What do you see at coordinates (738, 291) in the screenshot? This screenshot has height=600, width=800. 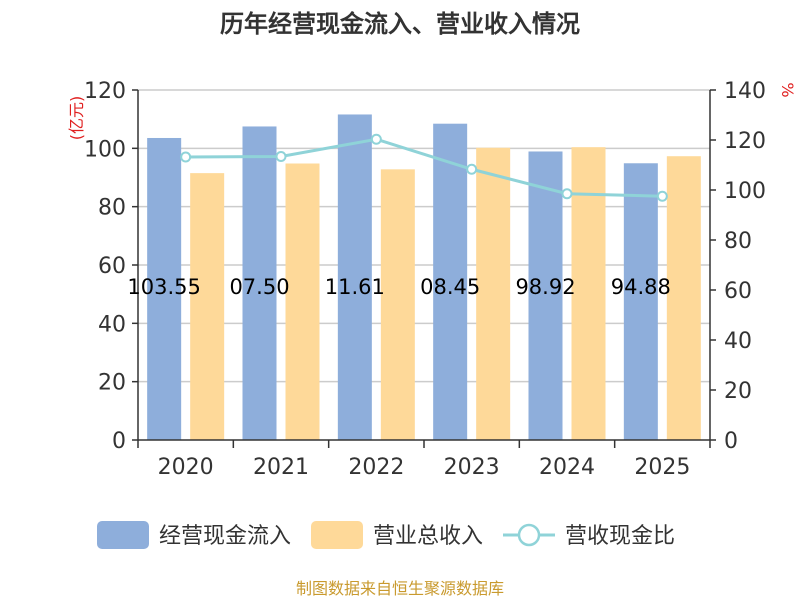 I see `right-tick-label: 60` at bounding box center [738, 291].